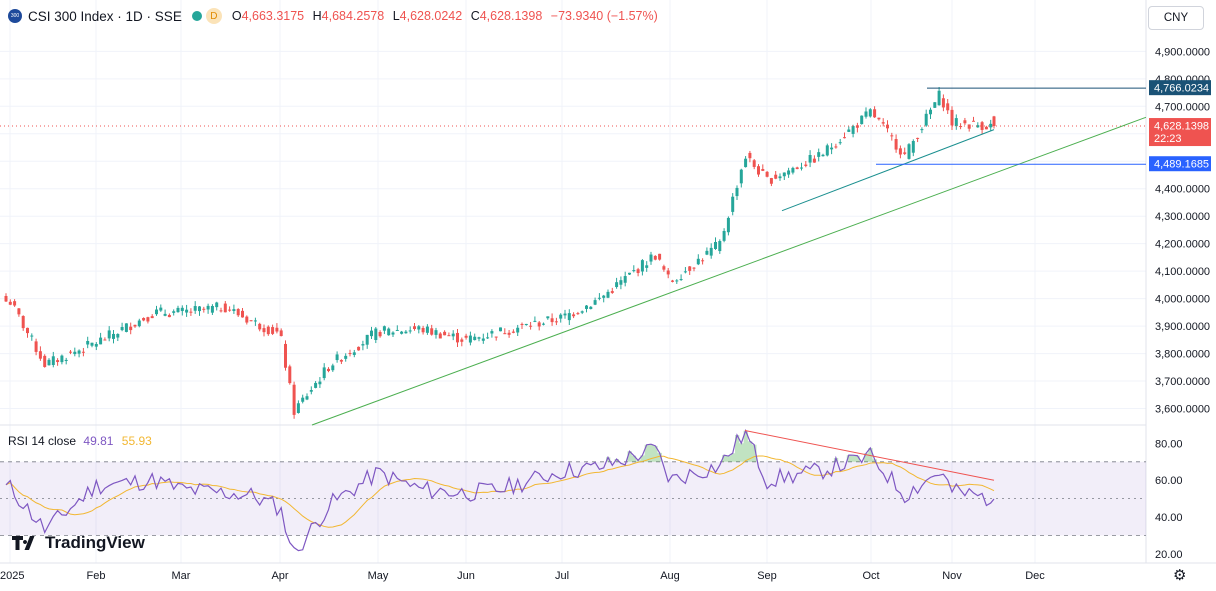  Describe the element at coordinates (1180, 575) in the screenshot. I see `settings-gear-icon: ⚙` at that location.